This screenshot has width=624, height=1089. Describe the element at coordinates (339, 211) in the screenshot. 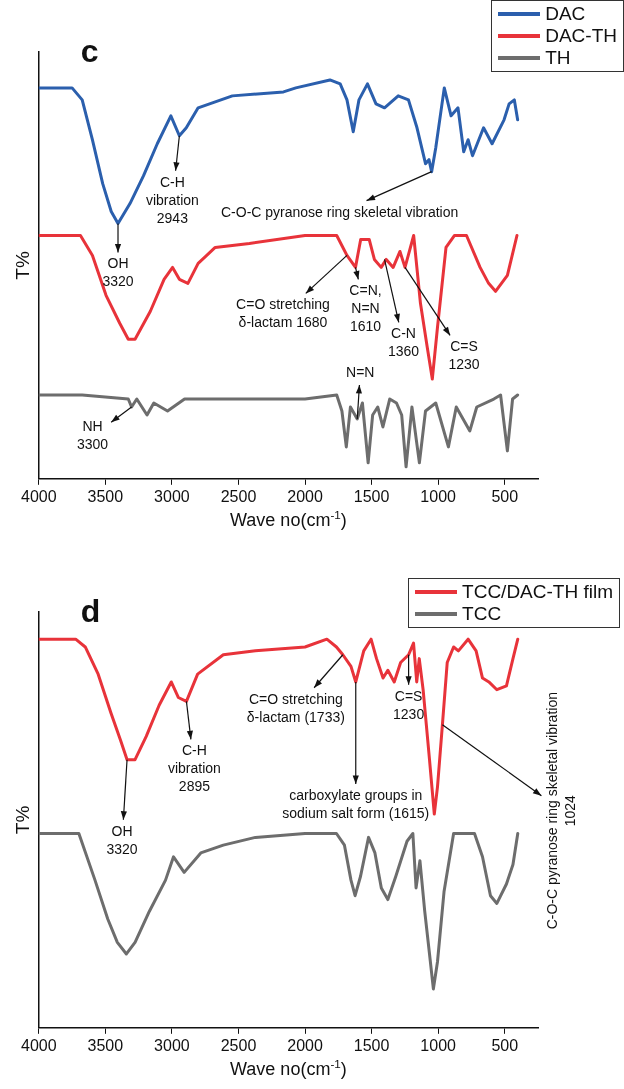

I see `annotation: C-O-C pyranose ring skeletal vibration` at that location.